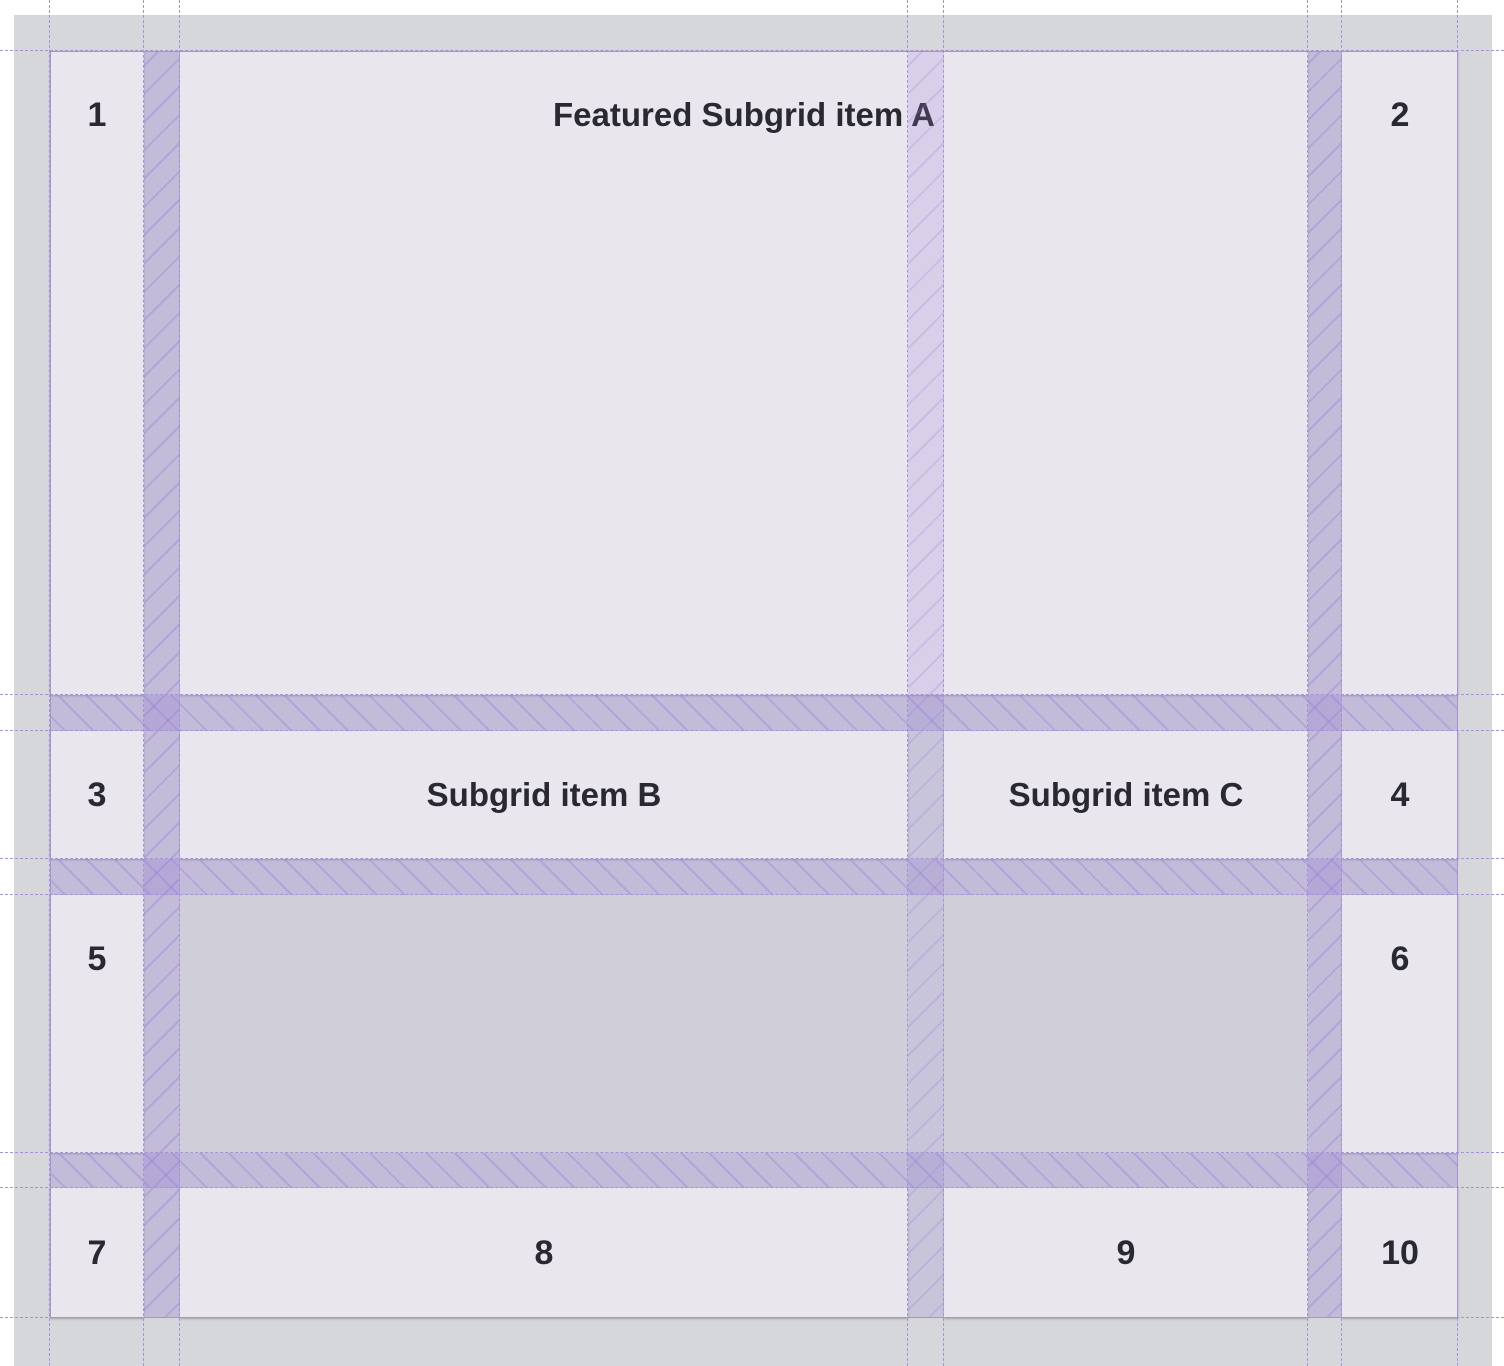 Image resolution: width=1504 pixels, height=1366 pixels. What do you see at coordinates (1400, 115) in the screenshot?
I see `item-label: 2` at bounding box center [1400, 115].